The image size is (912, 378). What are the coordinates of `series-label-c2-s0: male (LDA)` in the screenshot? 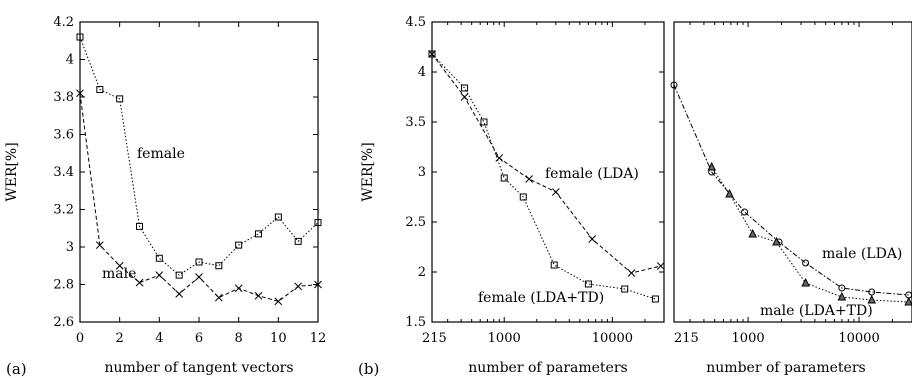 It's located at (862, 254).